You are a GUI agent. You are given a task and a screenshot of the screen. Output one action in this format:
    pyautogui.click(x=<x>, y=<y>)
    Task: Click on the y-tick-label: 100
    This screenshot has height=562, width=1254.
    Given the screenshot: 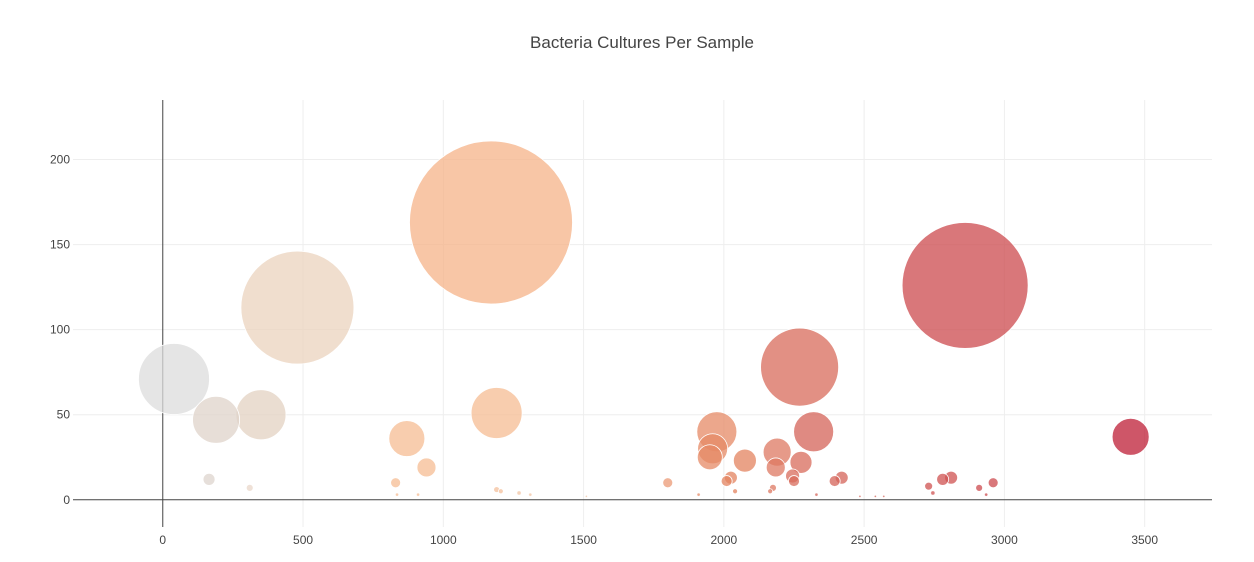 What is the action you would take?
    pyautogui.click(x=60, y=330)
    